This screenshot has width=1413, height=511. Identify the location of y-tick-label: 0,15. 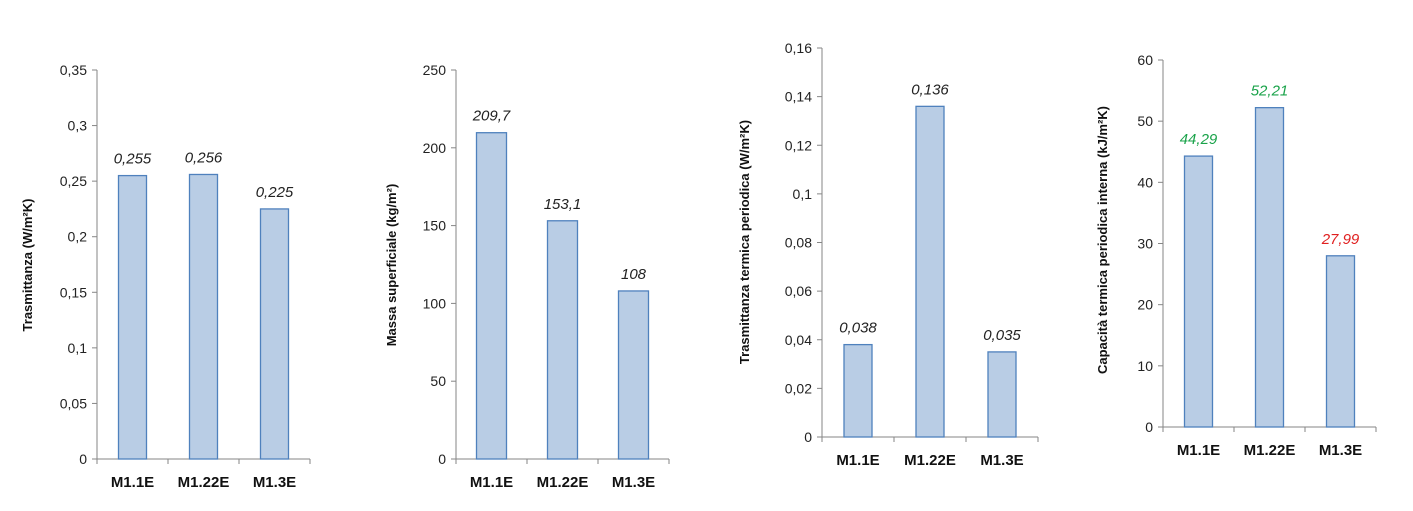
(73, 292).